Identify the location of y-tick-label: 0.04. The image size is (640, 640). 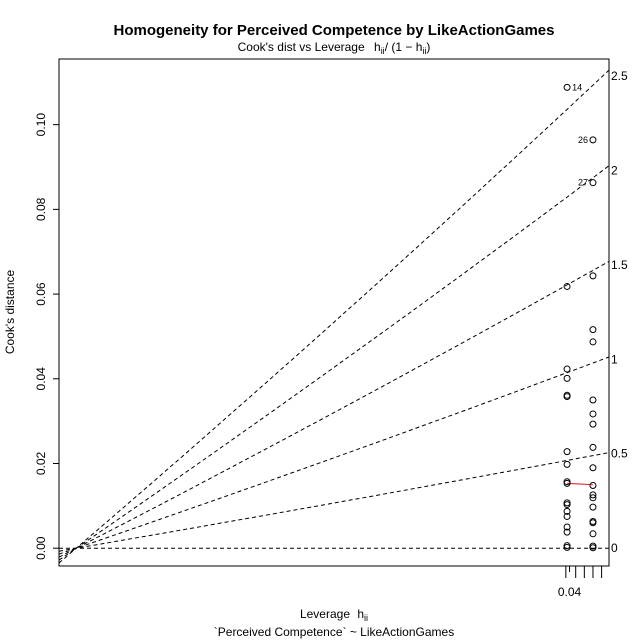
(41, 379).